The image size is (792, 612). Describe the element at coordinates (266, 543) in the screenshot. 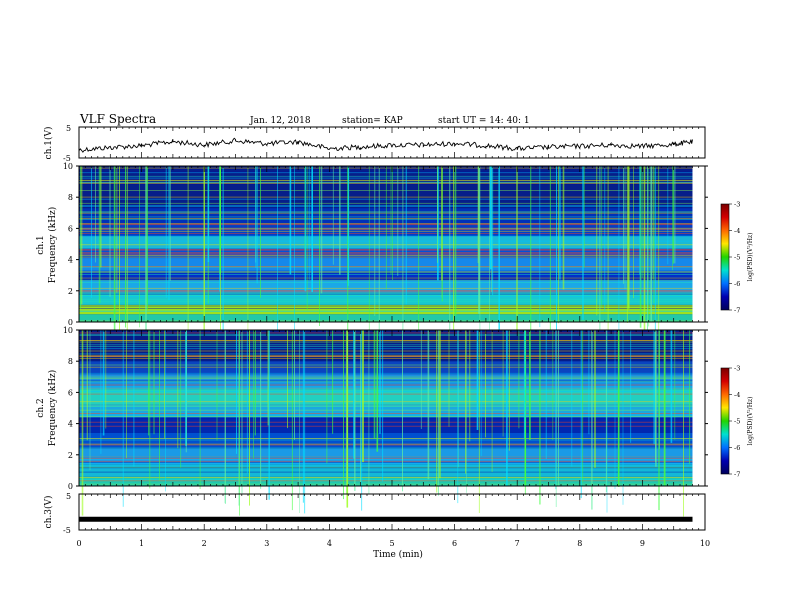

I see `time-tick-label: 3` at that location.